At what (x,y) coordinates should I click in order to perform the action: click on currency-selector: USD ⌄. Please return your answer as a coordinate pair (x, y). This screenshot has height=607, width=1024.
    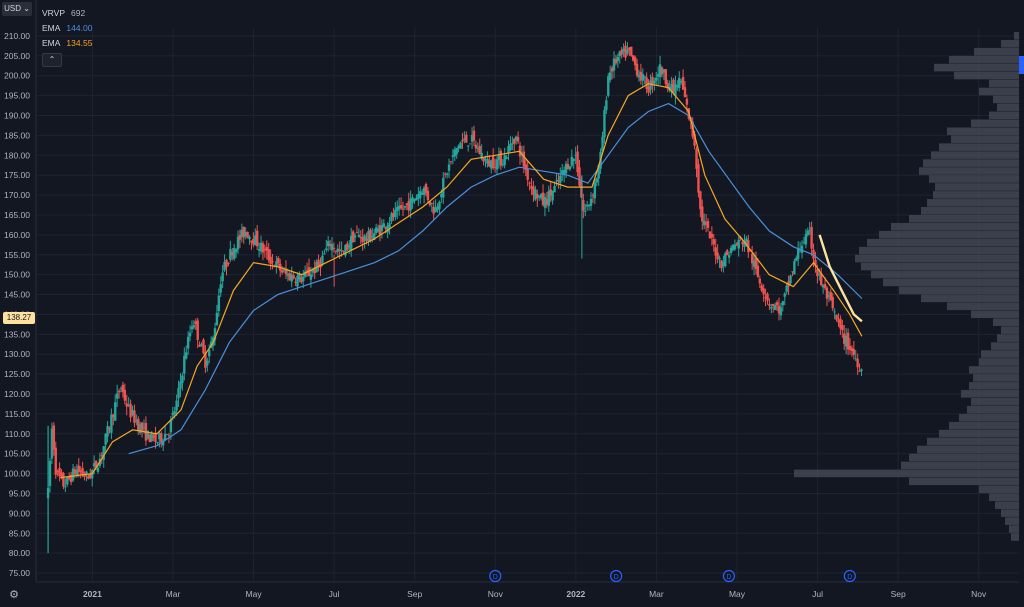
    Looking at the image, I should click on (17, 9).